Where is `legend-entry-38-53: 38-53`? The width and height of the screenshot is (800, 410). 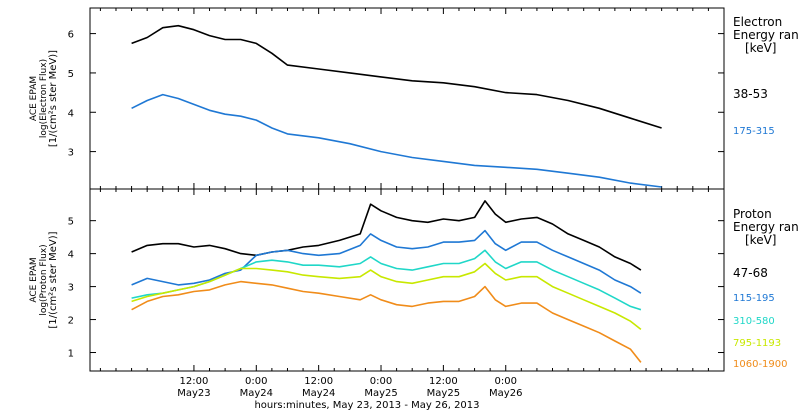
legend-entry-38-53: 38-53 is located at coordinates (750, 94).